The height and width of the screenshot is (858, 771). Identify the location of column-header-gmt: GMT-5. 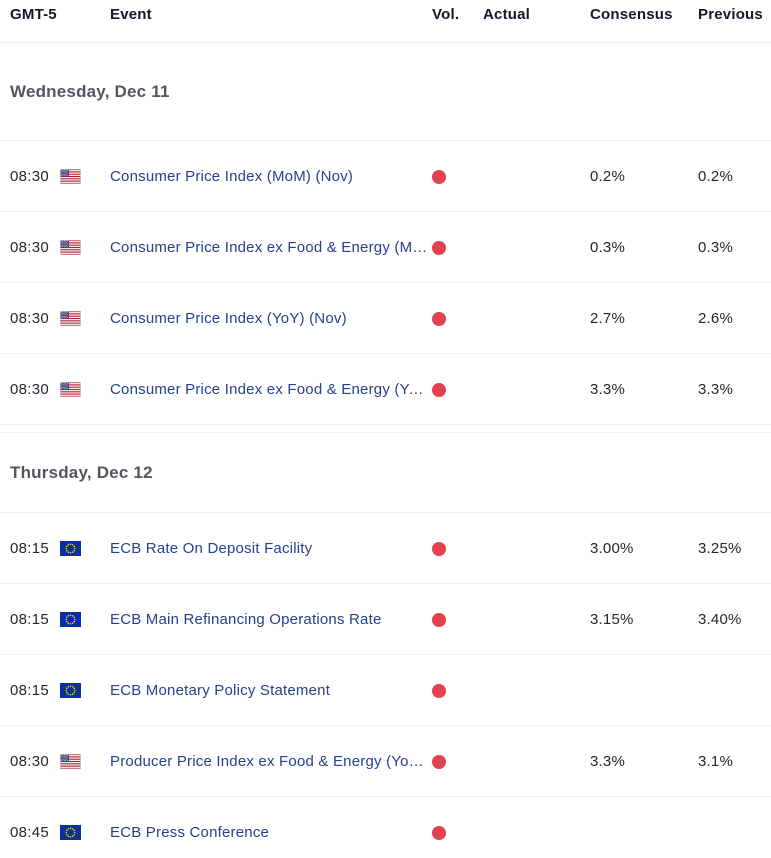
(33, 14).